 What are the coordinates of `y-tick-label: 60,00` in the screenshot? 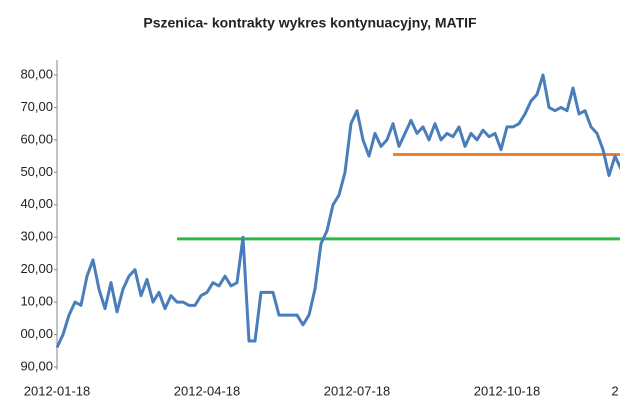 It's located at (36, 138).